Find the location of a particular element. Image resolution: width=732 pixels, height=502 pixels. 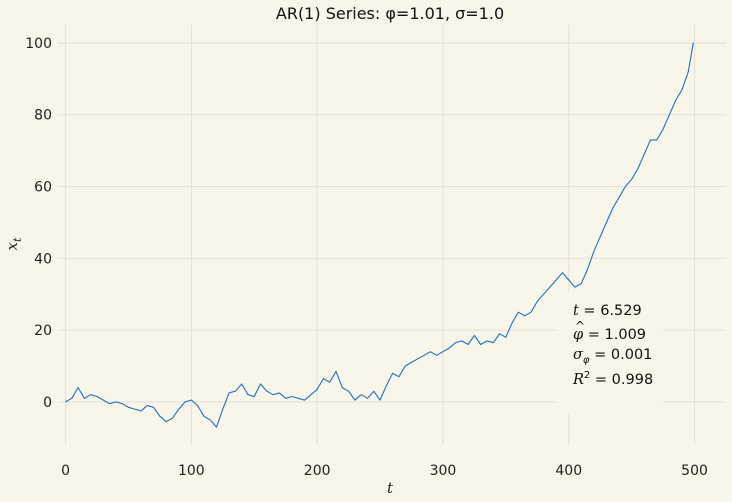

annotation-phi-hat: φ = 1.009 is located at coordinates (609, 335).